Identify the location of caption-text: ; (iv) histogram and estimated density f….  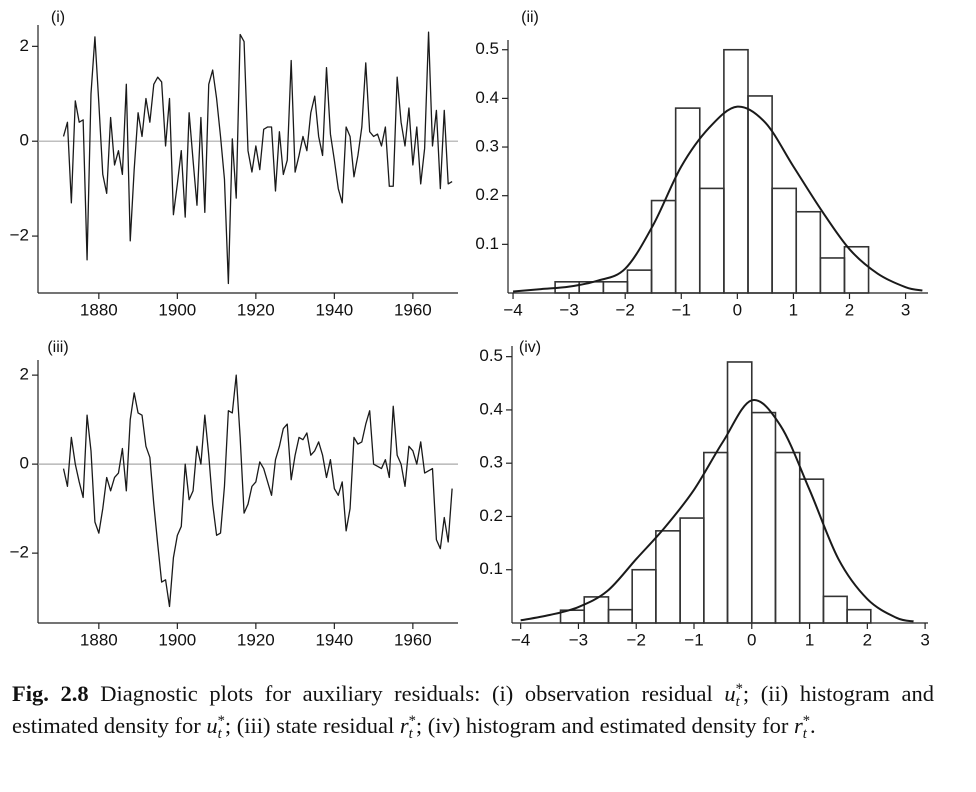
(604, 725).